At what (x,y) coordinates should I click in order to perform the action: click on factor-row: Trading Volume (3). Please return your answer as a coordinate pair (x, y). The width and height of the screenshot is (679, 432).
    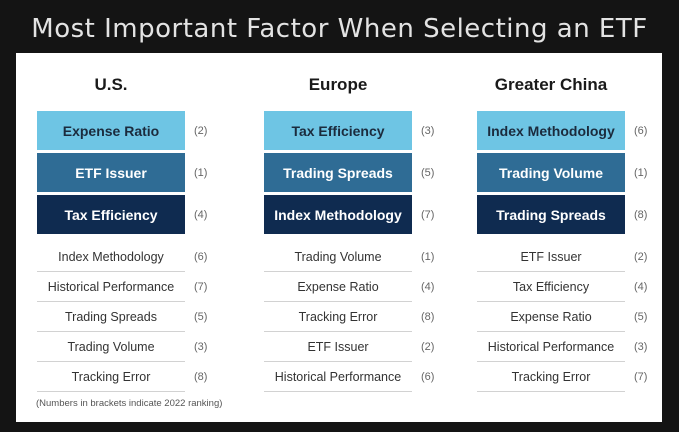
    Looking at the image, I should click on (137, 347).